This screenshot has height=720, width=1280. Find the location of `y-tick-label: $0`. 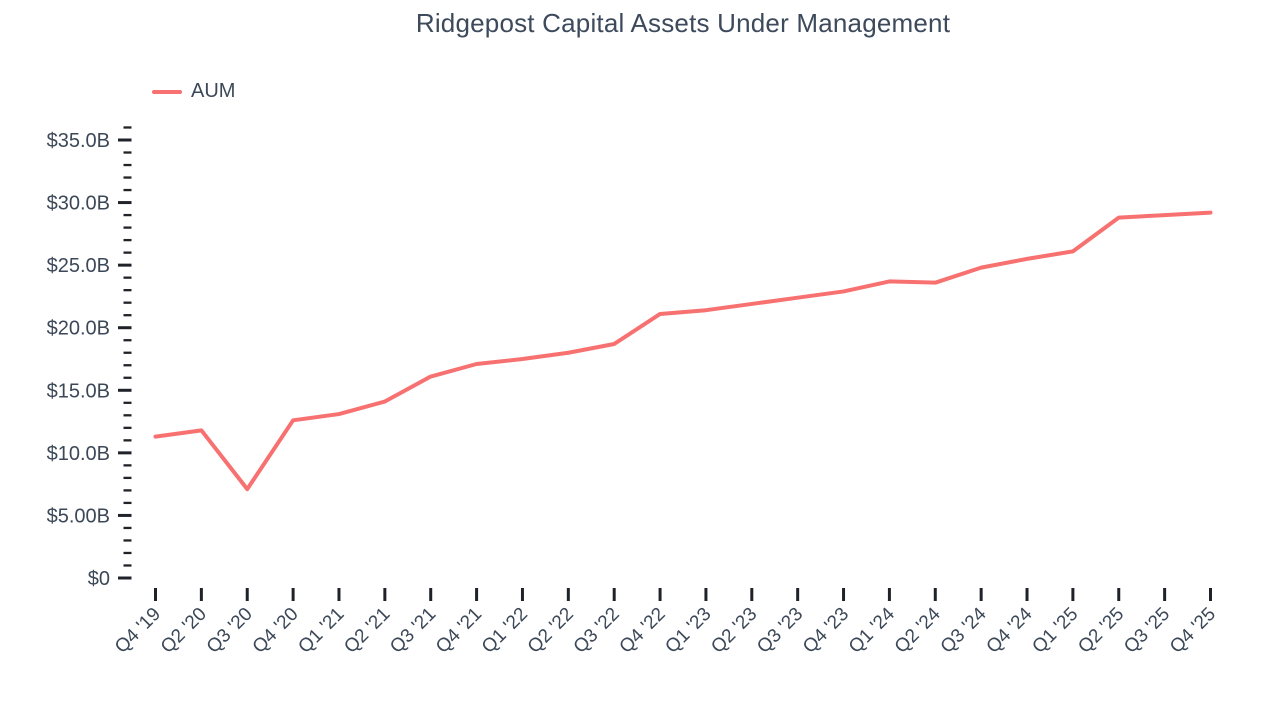

y-tick-label: $0 is located at coordinates (99, 579).